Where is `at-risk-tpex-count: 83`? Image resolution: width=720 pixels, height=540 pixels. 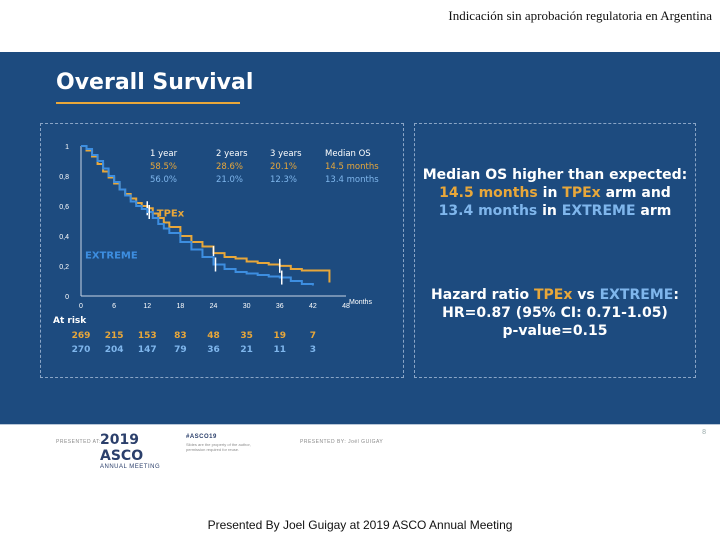
at-risk-tpex-count: 83 is located at coordinates (180, 336).